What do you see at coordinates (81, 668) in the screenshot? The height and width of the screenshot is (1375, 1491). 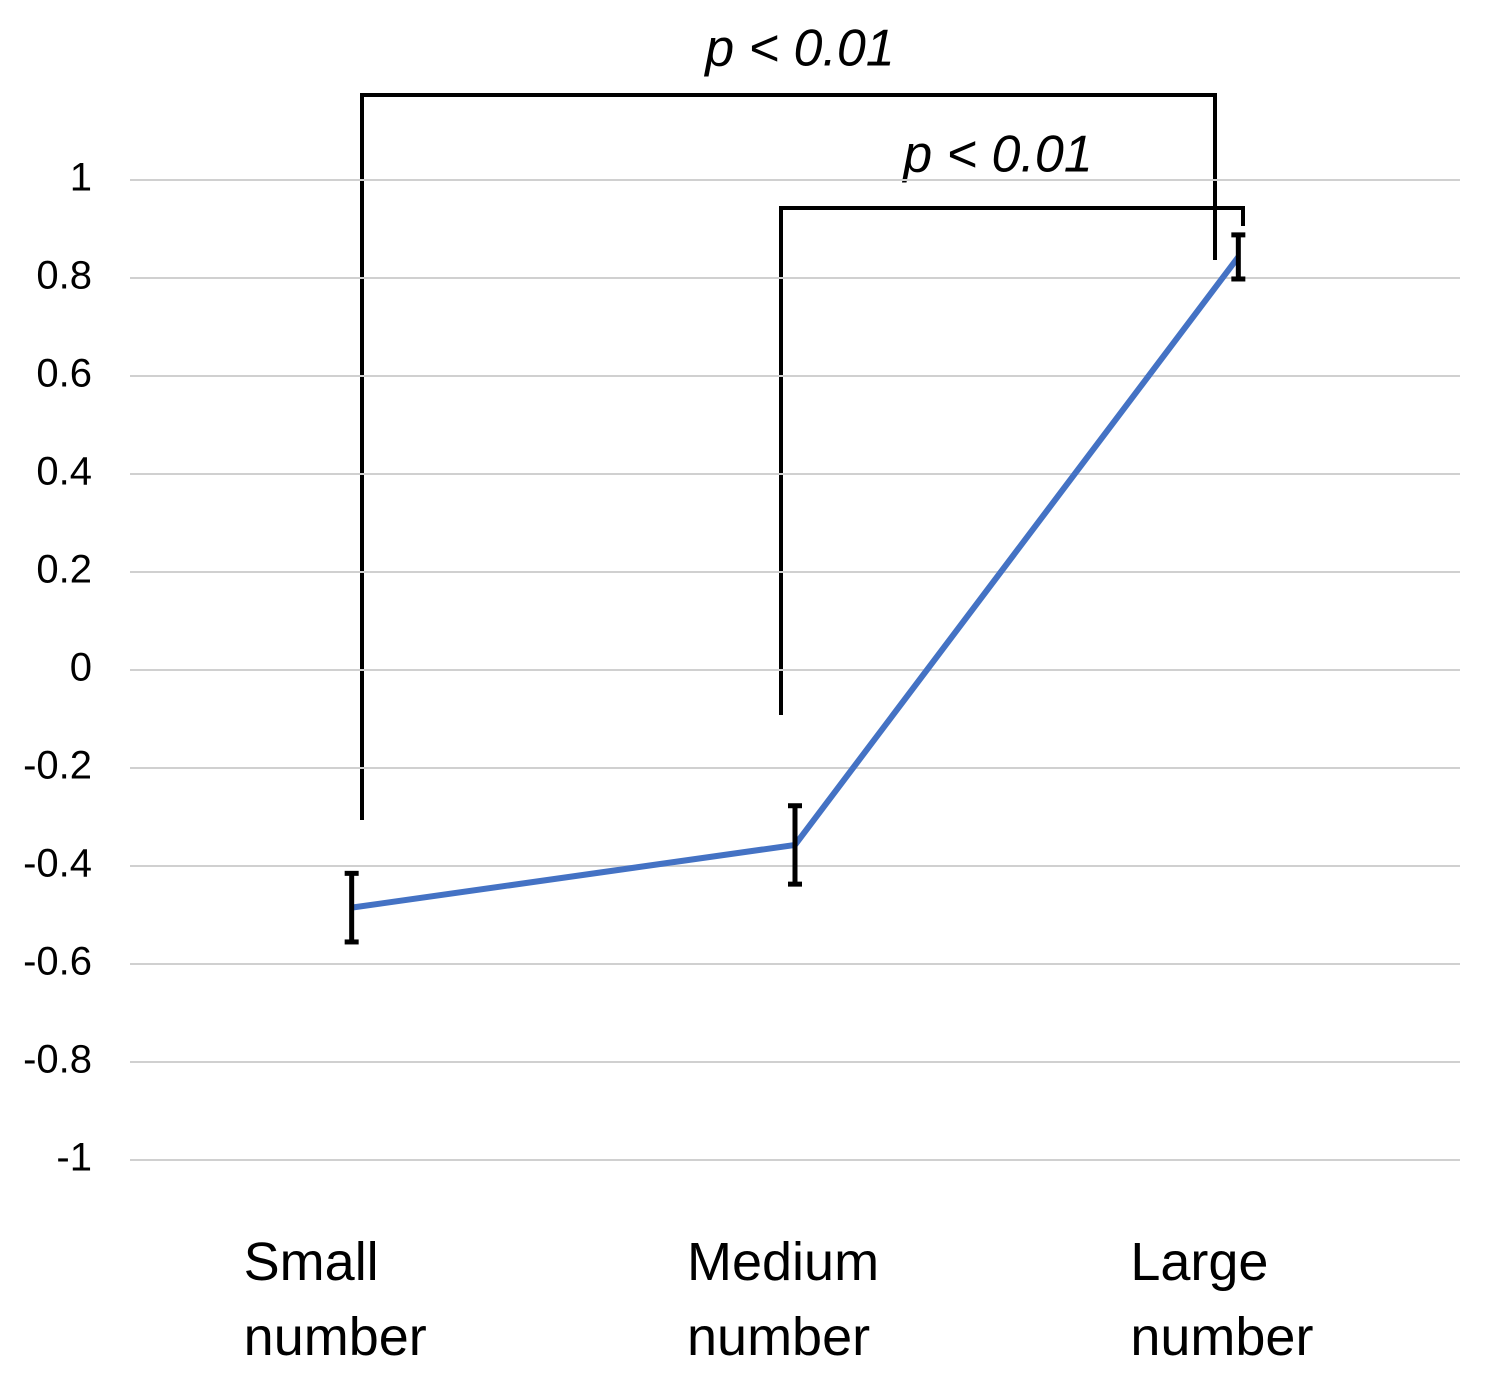 I see `y-tick-label: 0` at bounding box center [81, 668].